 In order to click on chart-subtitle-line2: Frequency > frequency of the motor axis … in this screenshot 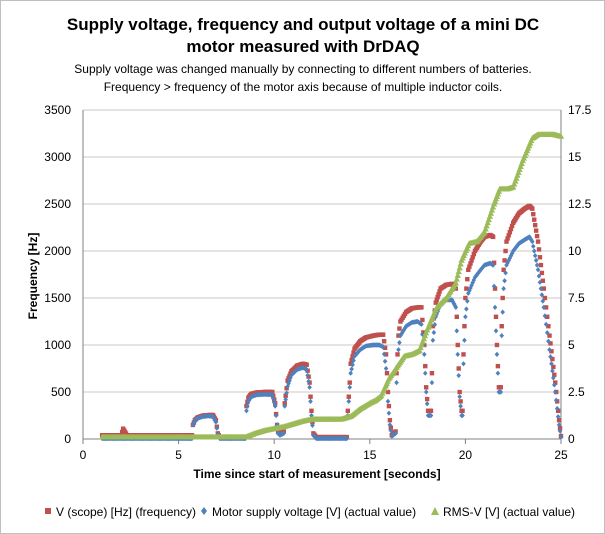, I will do `click(303, 87)`.